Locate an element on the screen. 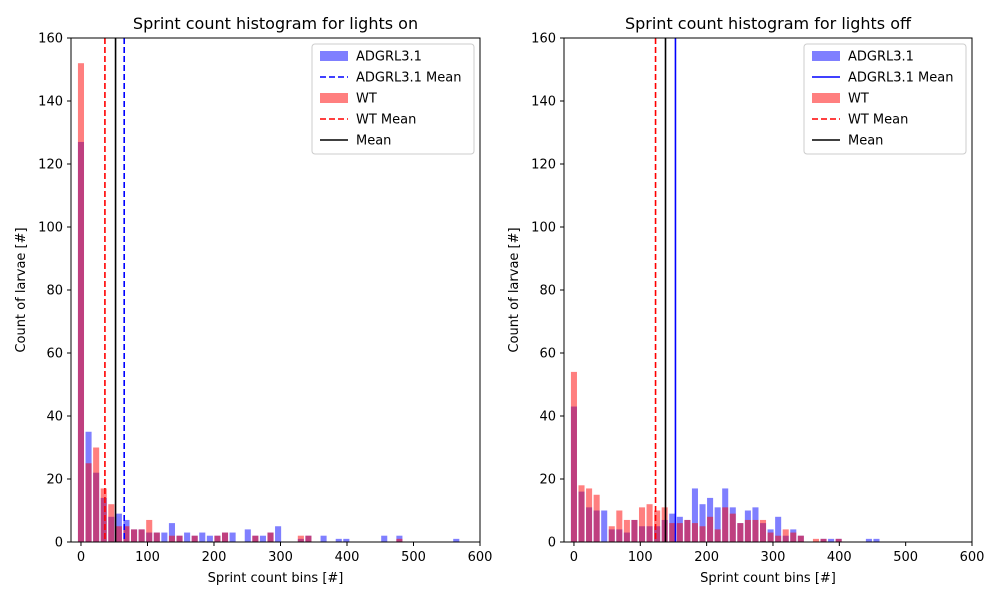 This screenshot has height=604, width=1000. x-axis-ticks: 0 100 200 300 400 500 600 is located at coordinates (285, 553).